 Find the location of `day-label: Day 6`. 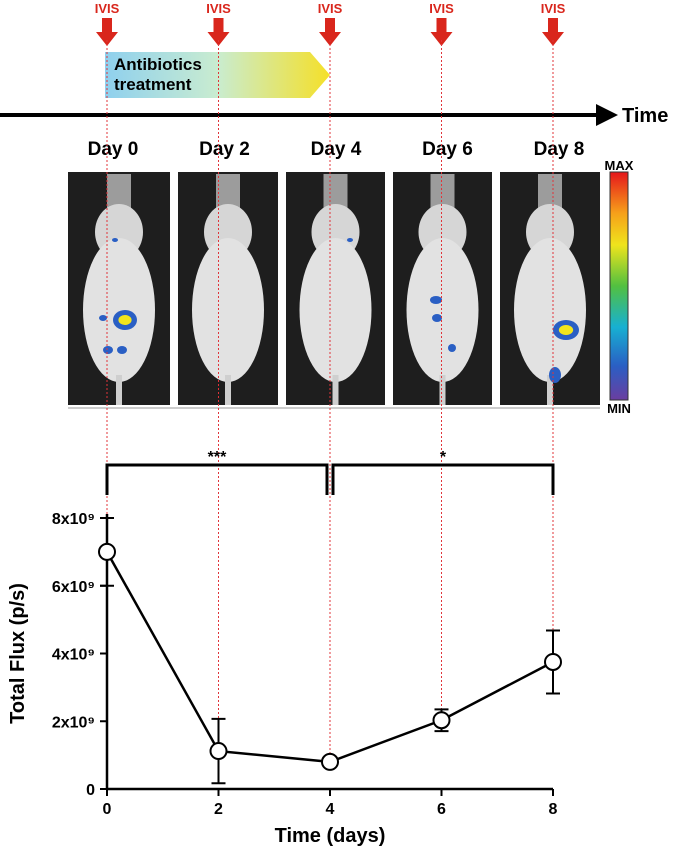

day-label: Day 6 is located at coordinates (447, 149).